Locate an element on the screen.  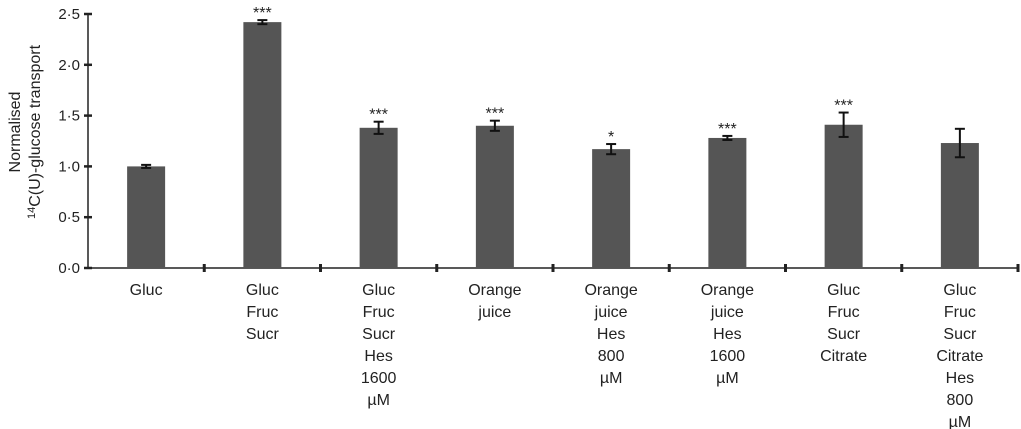
y-axis-label-superscript: 14 is located at coordinates (32, 213).